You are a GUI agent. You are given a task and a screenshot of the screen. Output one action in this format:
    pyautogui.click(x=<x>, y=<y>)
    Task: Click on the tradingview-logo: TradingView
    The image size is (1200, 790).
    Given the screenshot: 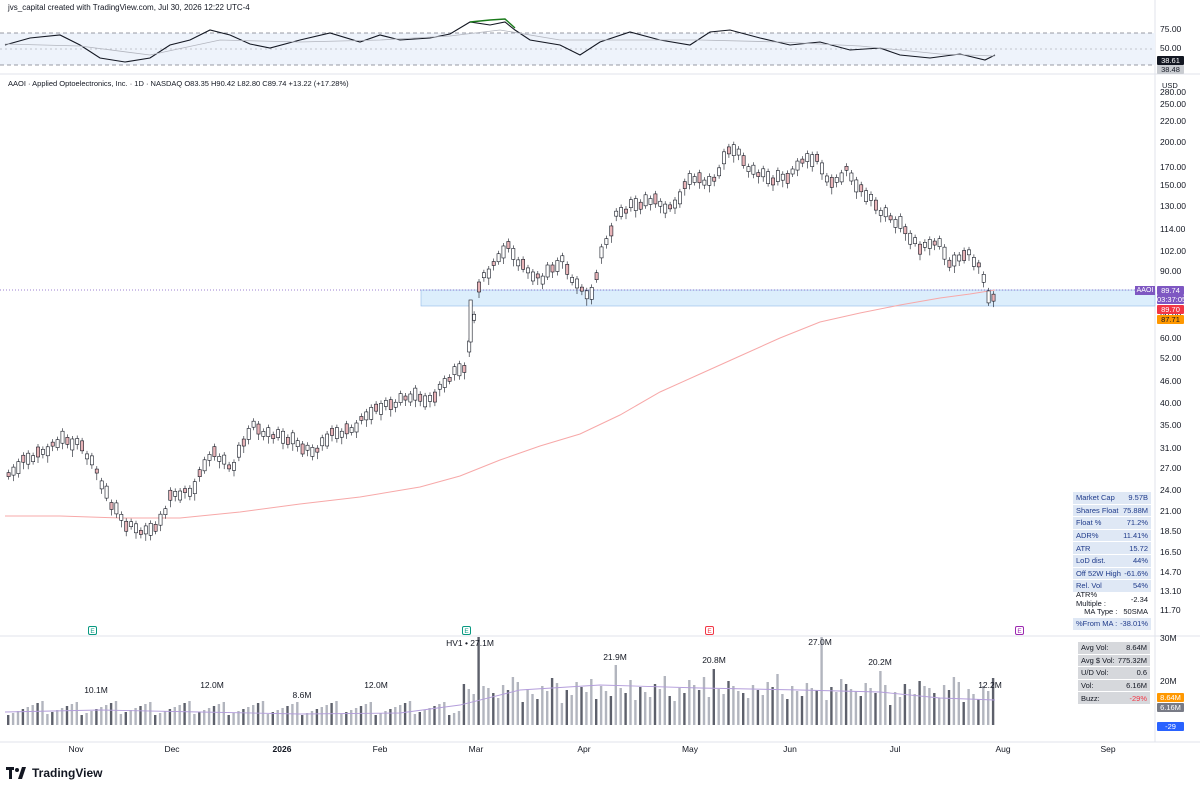 What is the action you would take?
    pyautogui.click(x=54, y=773)
    